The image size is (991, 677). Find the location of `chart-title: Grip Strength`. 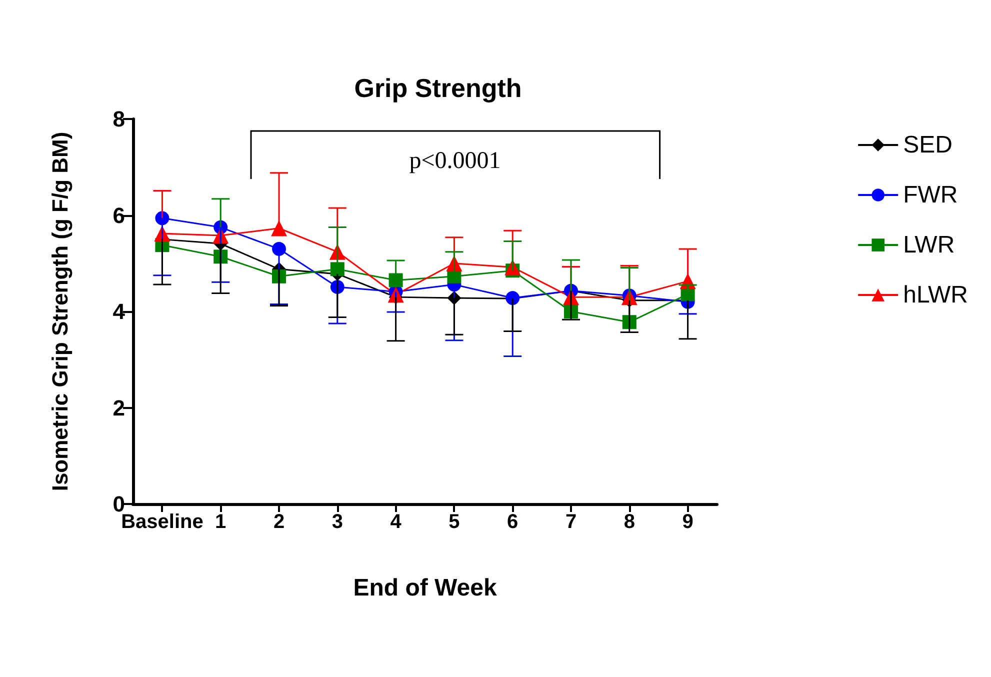

chart-title: Grip Strength is located at coordinates (438, 88).